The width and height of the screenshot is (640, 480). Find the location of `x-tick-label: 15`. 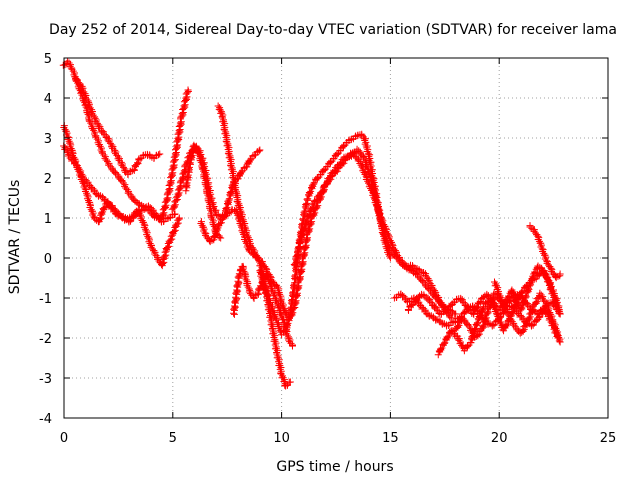

x-tick-label: 15 is located at coordinates (390, 438).